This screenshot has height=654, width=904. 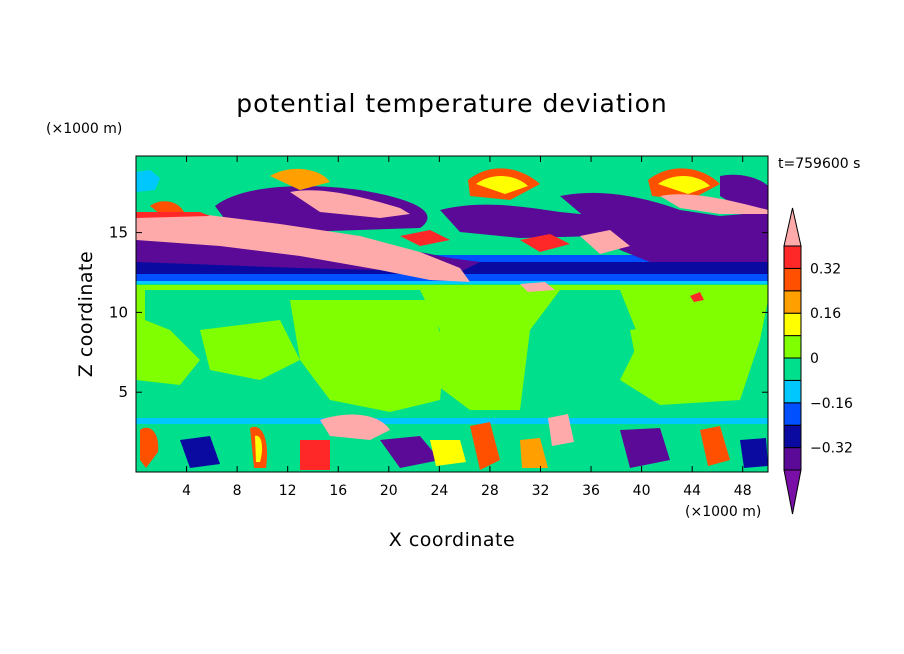 What do you see at coordinates (118, 233) in the screenshot?
I see `y-tick-label: 15` at bounding box center [118, 233].